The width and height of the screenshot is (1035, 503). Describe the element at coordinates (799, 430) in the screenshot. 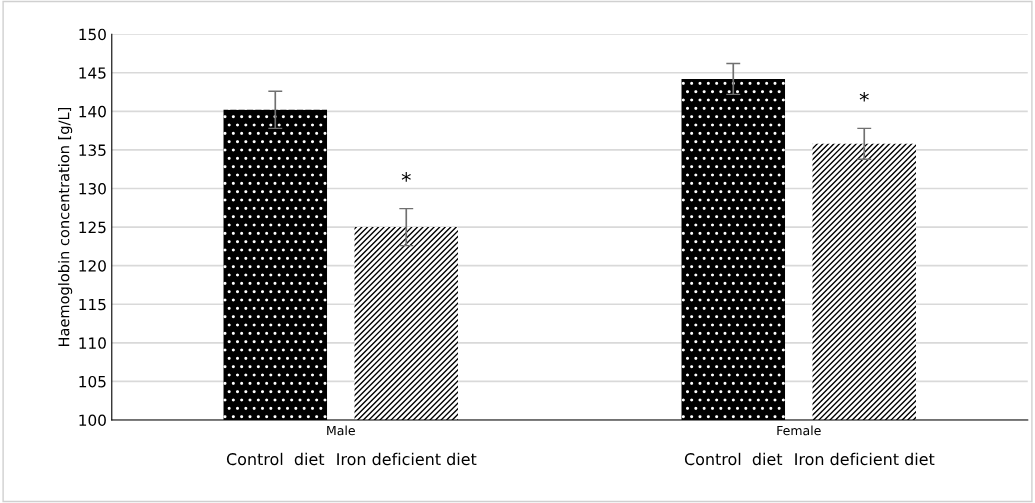

I see `x-tick-label: Female` at that location.